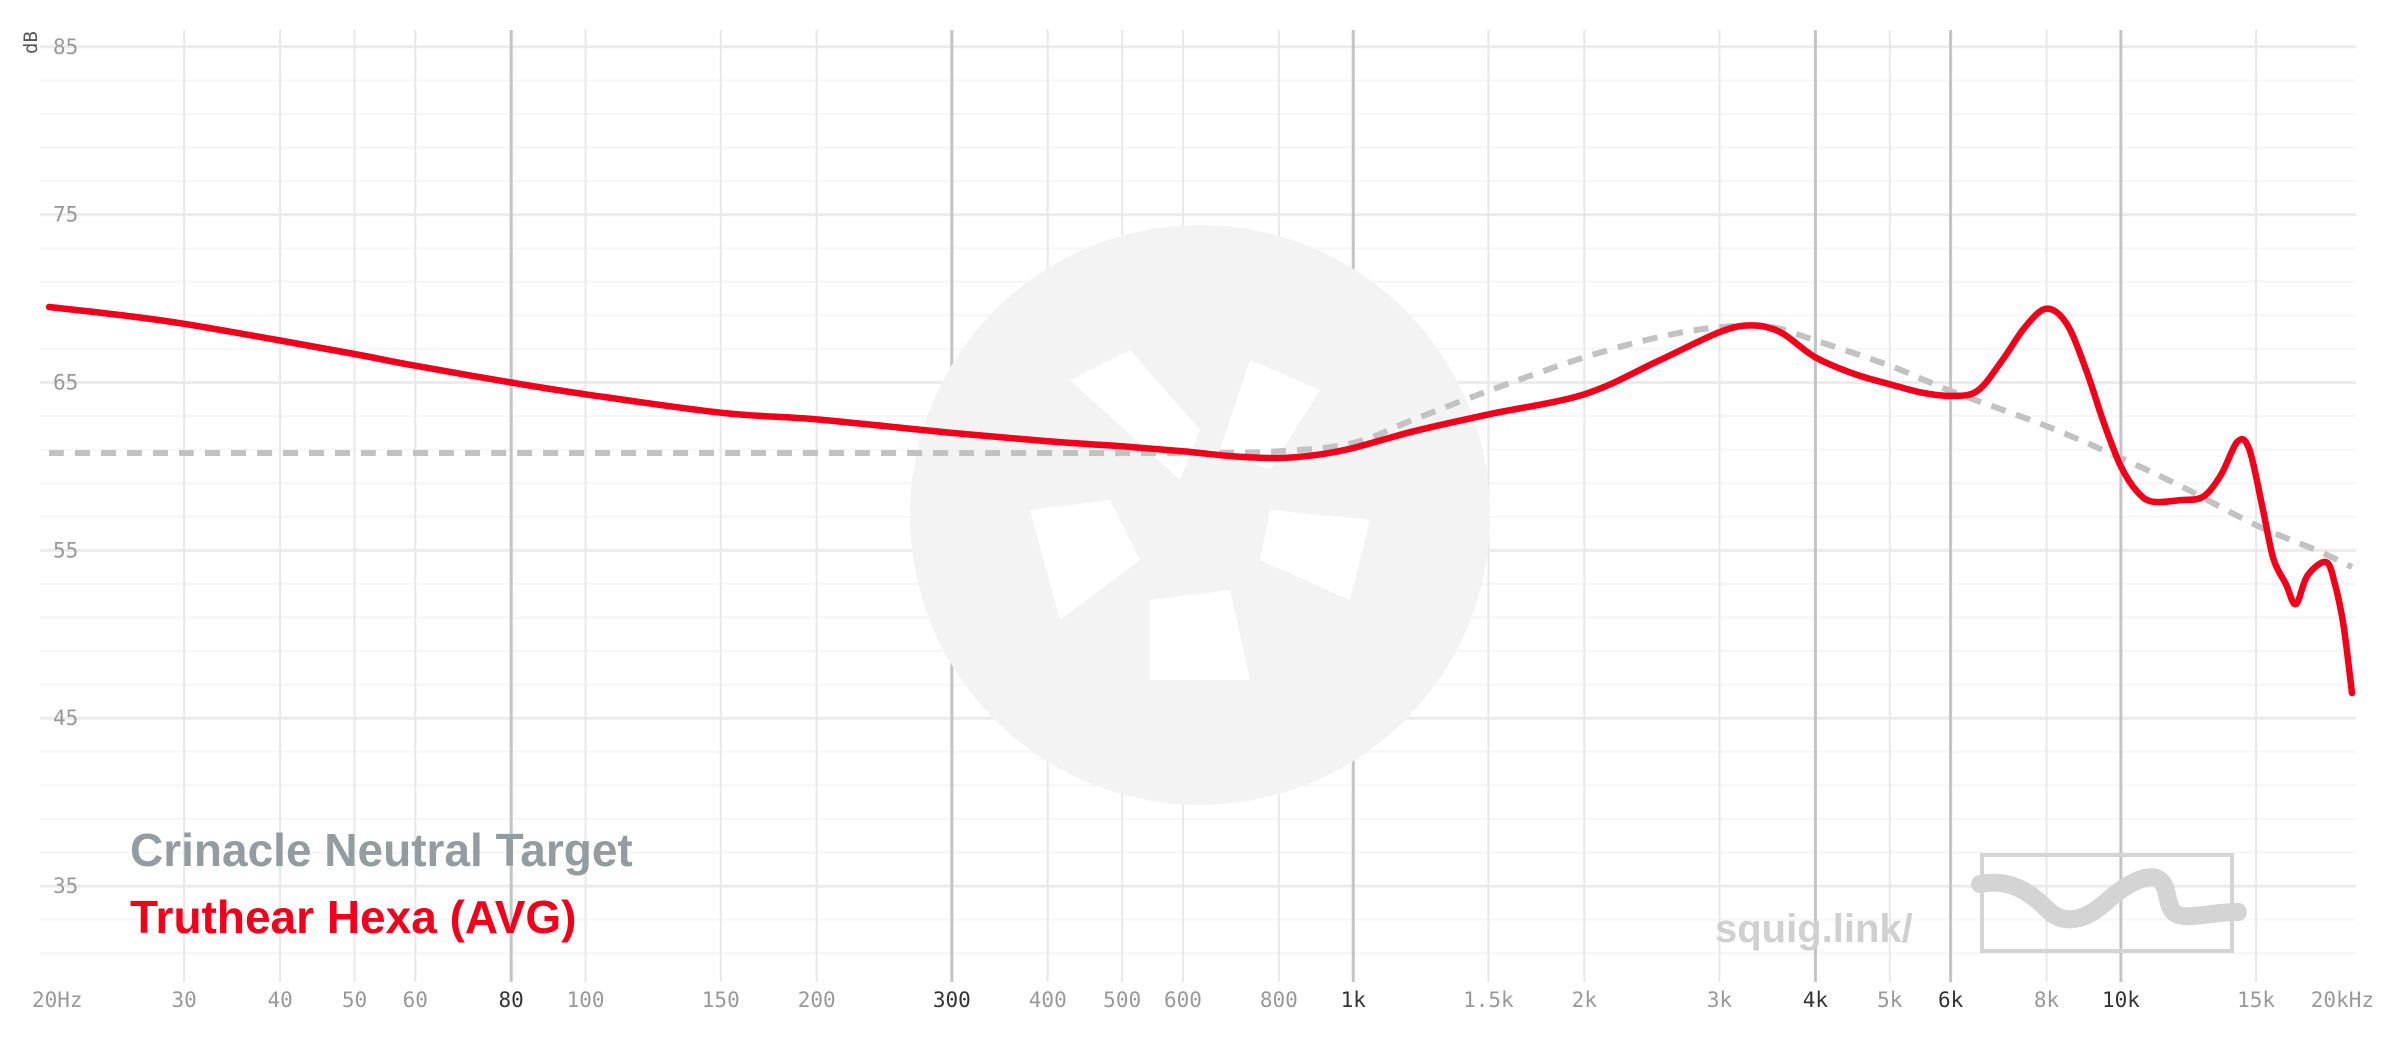 This screenshot has width=2400, height=1038. I want to click on x-tick-label: 300, so click(952, 1000).